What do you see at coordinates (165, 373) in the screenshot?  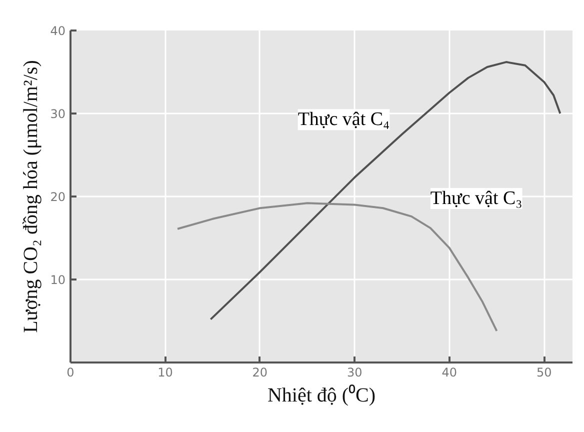 I see `x-tick-label: 10` at bounding box center [165, 373].